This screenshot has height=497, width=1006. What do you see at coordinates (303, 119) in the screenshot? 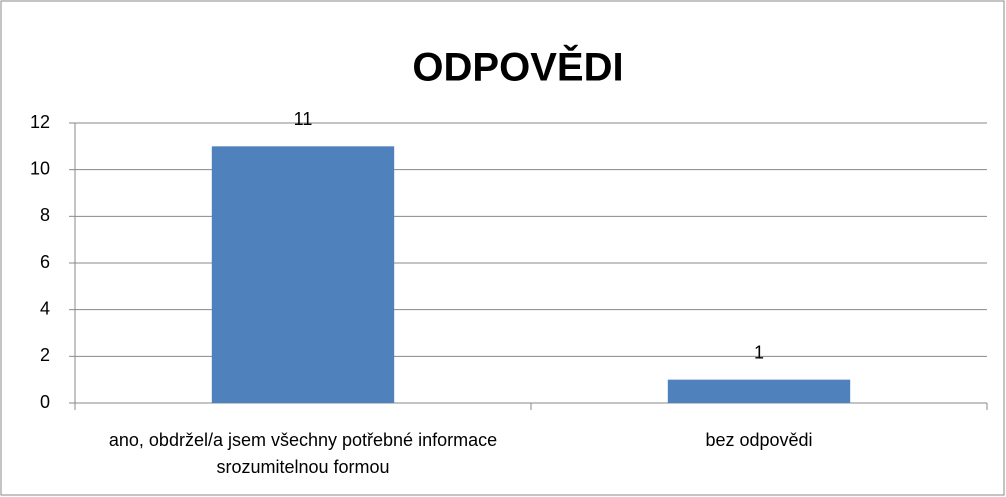
I see `data-label: 11` at bounding box center [303, 119].